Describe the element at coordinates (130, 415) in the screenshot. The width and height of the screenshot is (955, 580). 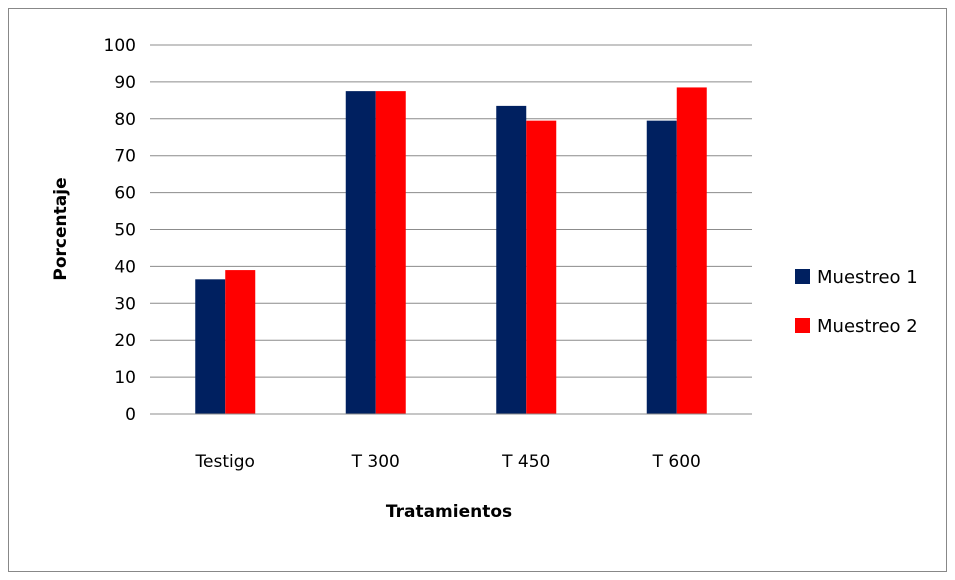
I see `y-tick-label: 0` at that location.